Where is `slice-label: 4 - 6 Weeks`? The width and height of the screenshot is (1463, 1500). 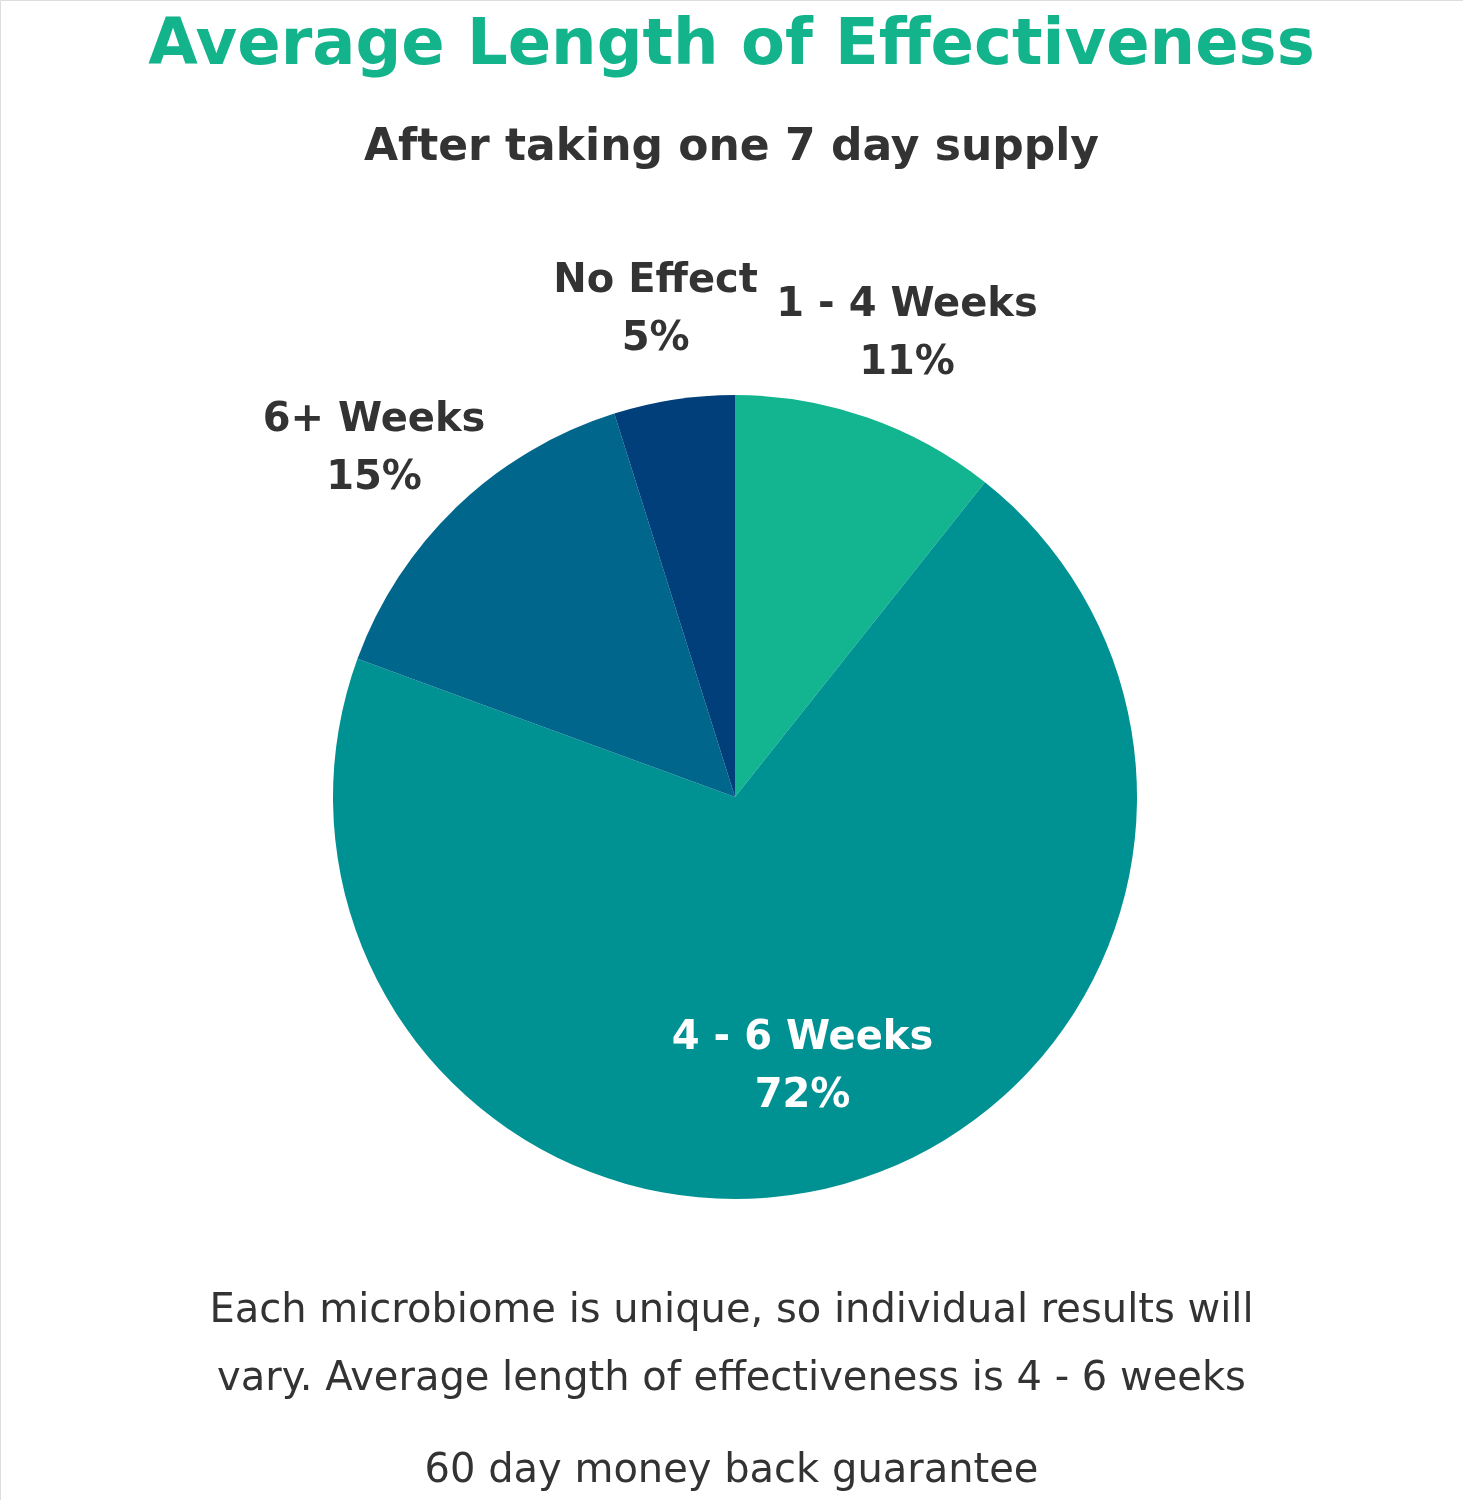
slice-label: 4 - 6 Weeks is located at coordinates (802, 1034).